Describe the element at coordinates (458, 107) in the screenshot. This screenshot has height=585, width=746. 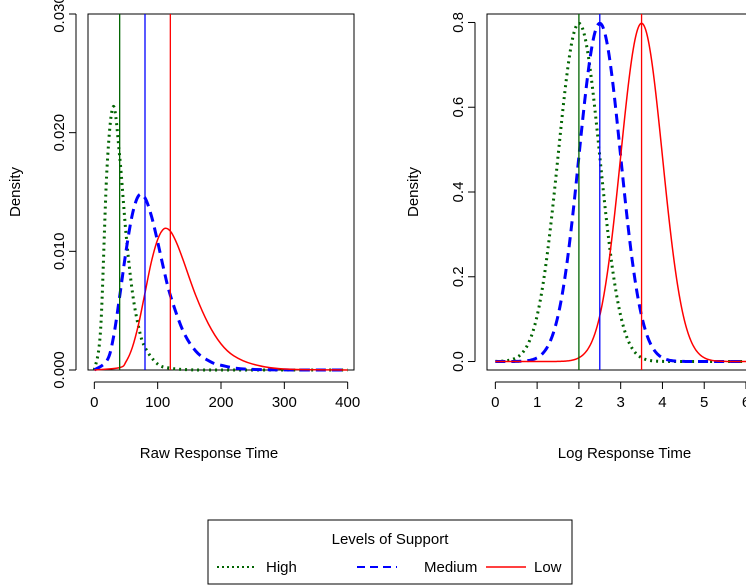
I see `y-tick-label: 0.6` at that location.